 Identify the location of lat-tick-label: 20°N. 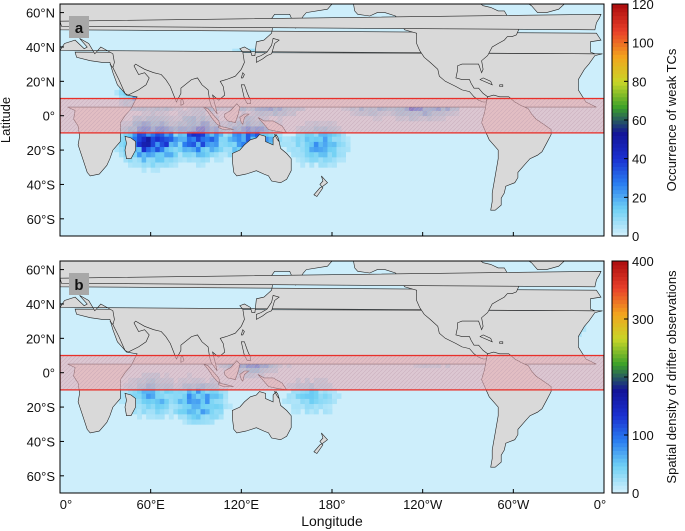
(40, 81).